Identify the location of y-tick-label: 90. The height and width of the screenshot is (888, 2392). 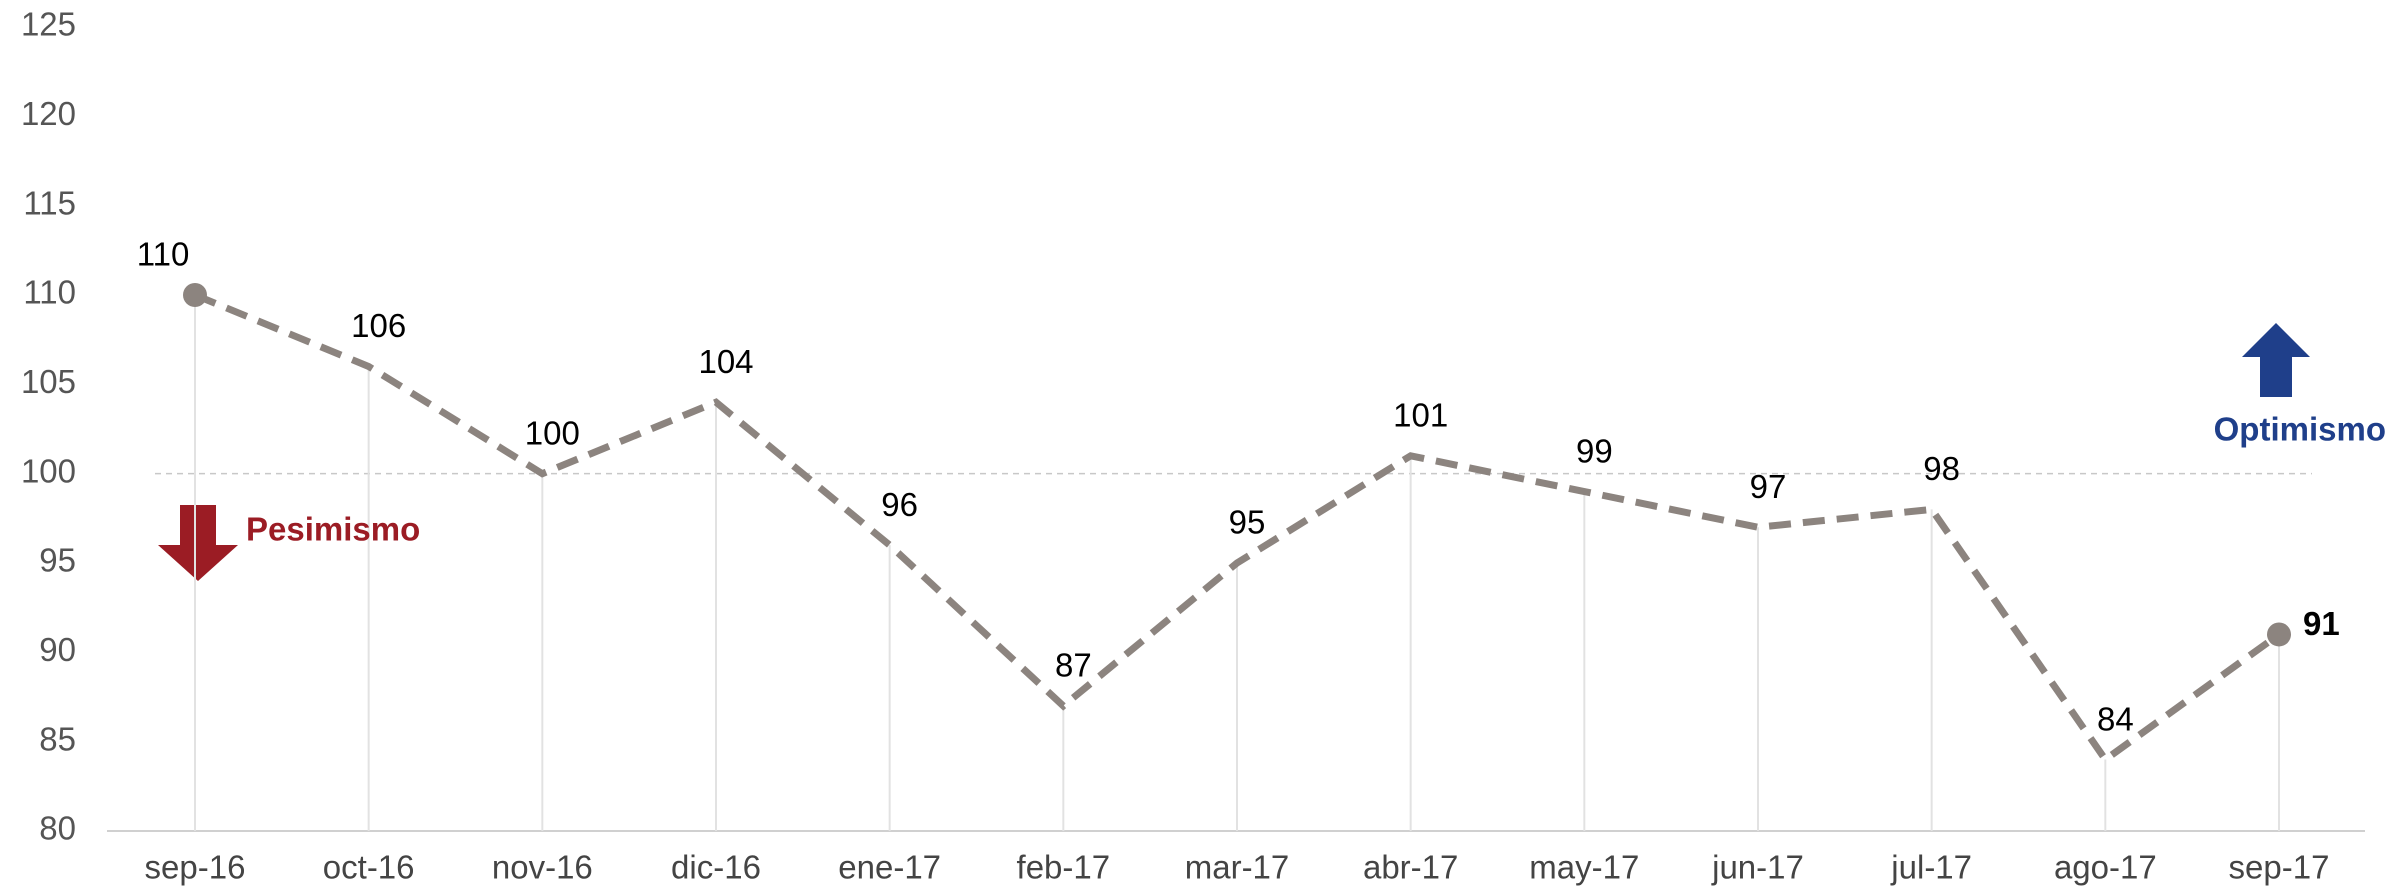
(57, 649).